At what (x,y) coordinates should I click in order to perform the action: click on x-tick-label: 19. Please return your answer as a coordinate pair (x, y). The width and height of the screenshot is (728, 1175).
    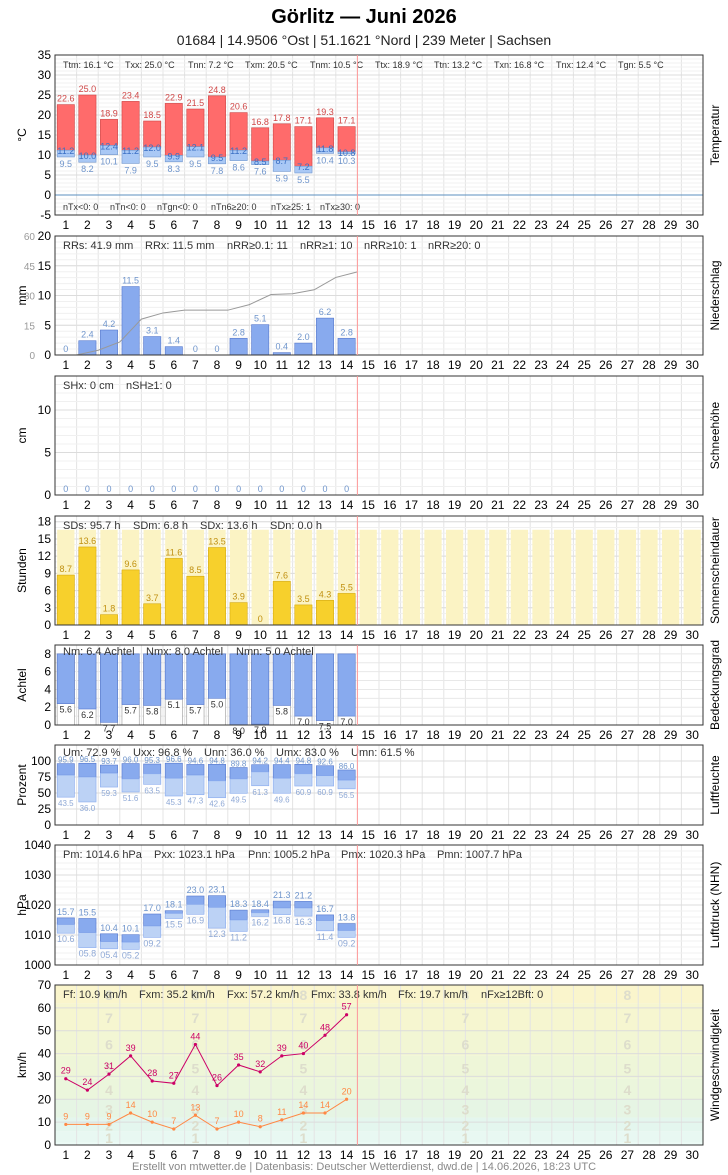
    Looking at the image, I should click on (455, 1155).